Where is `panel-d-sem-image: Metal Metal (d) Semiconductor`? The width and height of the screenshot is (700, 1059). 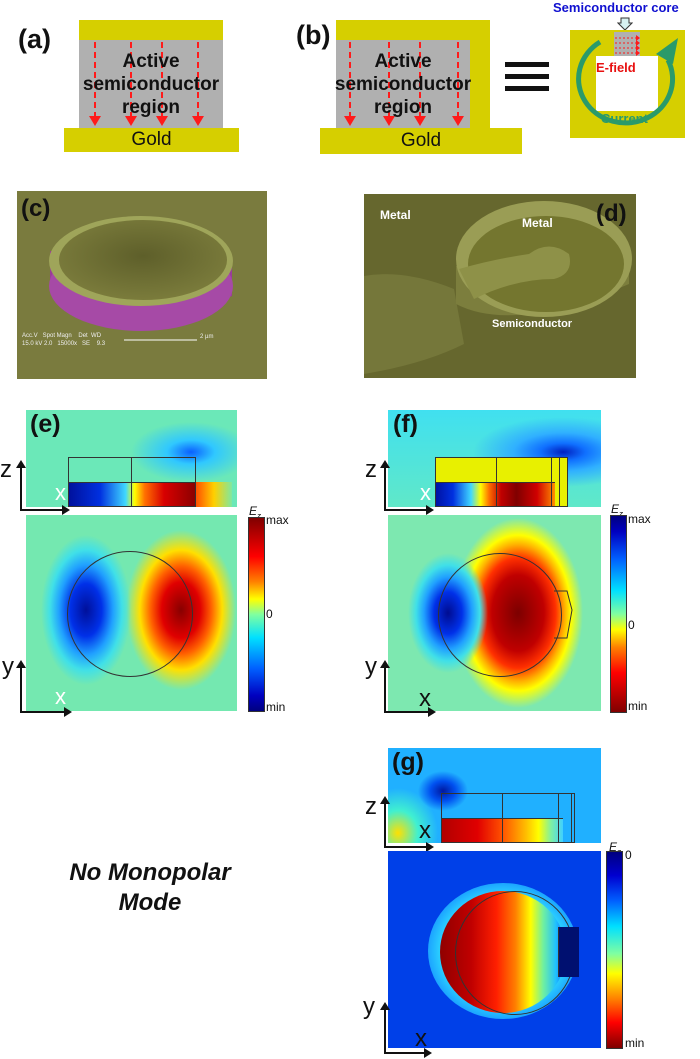 panel-d-sem-image: Metal Metal (d) Semiconductor is located at coordinates (500, 286).